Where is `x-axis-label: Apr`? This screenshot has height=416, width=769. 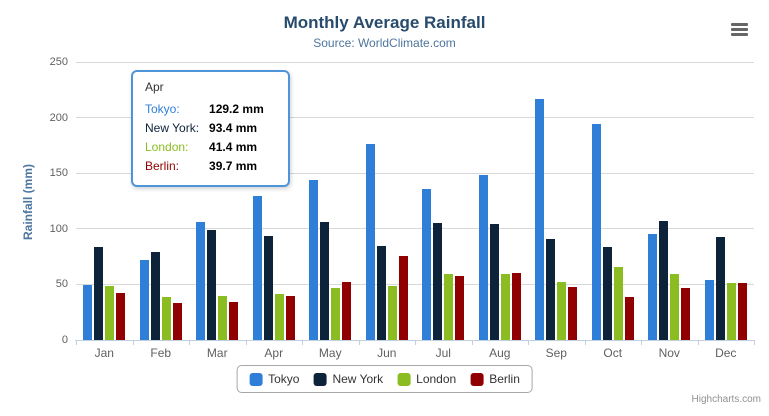 x-axis-label: Apr is located at coordinates (274, 353).